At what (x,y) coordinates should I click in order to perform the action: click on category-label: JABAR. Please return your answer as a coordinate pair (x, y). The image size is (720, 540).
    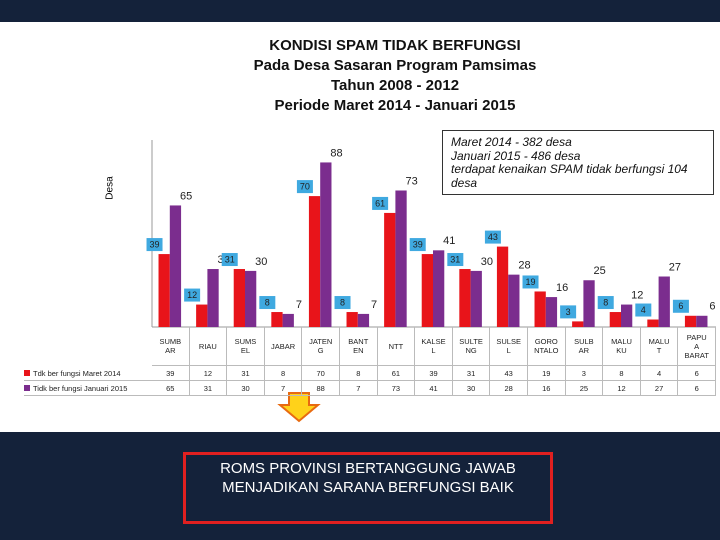
    Looking at the image, I should click on (283, 346).